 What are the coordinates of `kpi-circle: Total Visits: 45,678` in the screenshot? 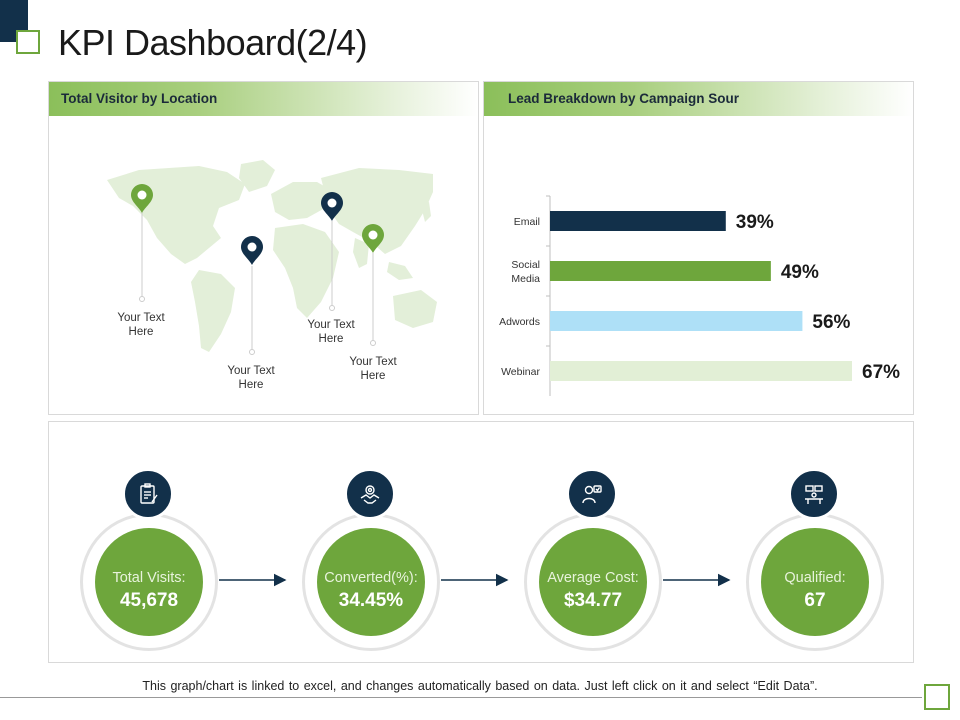 It's located at (149, 582).